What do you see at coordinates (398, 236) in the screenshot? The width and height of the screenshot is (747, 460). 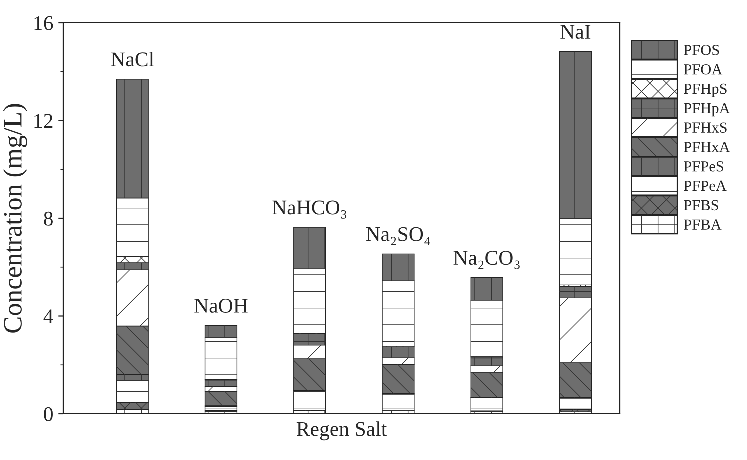 I see `x-tick-label: Na₂SO₄` at bounding box center [398, 236].